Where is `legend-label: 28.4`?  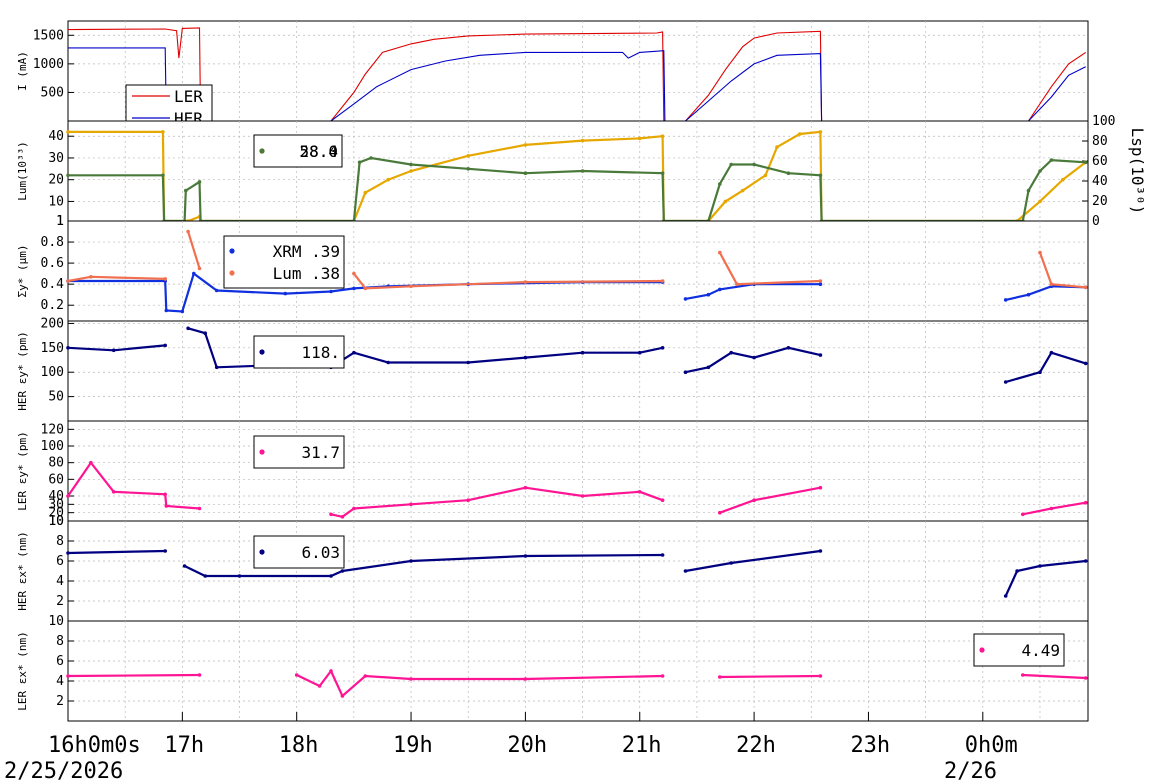
legend-label: 28.4 is located at coordinates (318, 151).